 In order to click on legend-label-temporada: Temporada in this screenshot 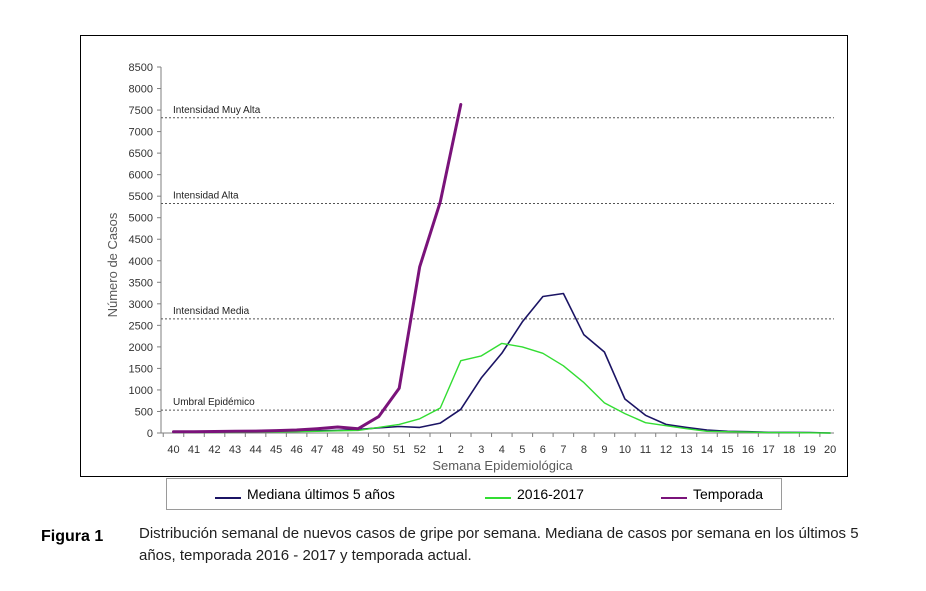, I will do `click(728, 494)`.